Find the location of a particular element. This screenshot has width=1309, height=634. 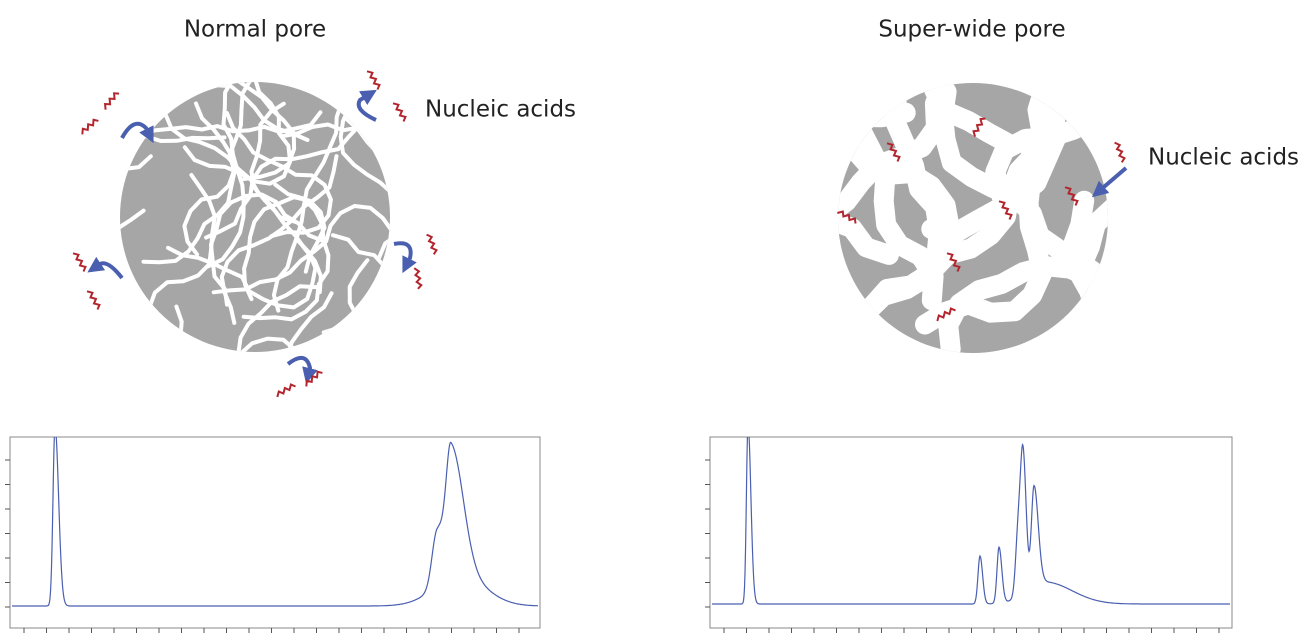

panel-title: Normal pore is located at coordinates (255, 30).